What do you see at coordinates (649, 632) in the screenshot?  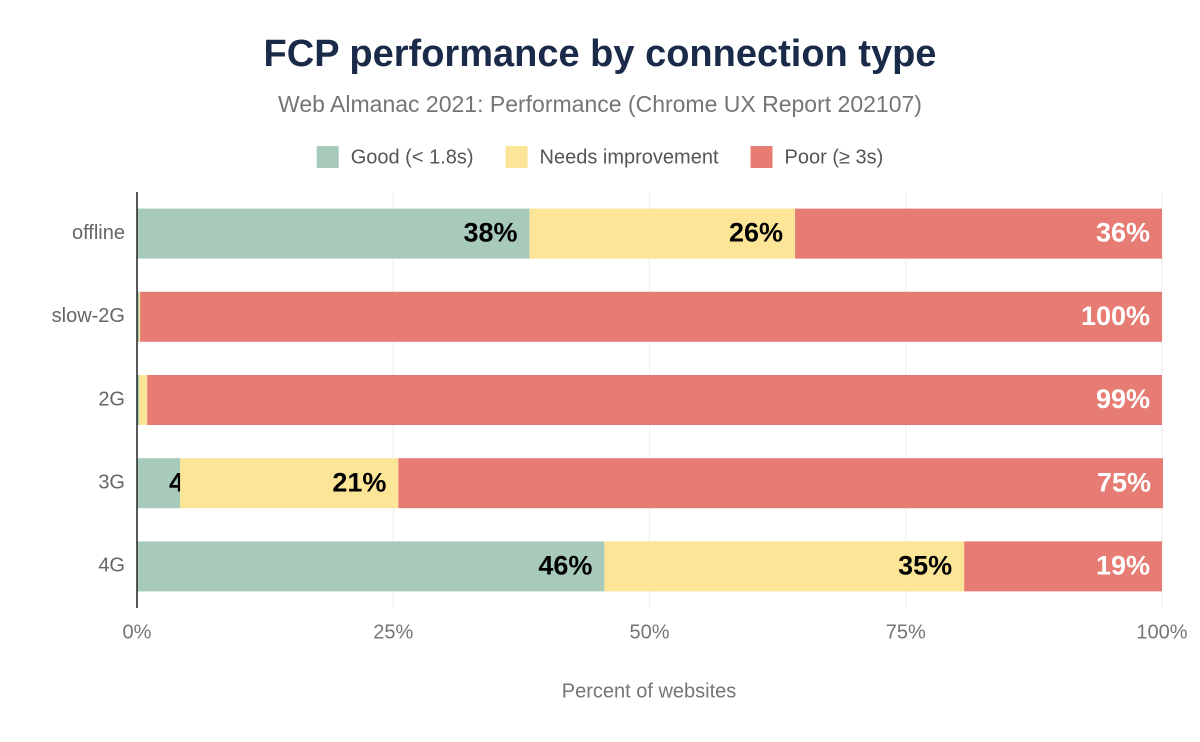 I see `x-tick-label: 50%` at bounding box center [649, 632].